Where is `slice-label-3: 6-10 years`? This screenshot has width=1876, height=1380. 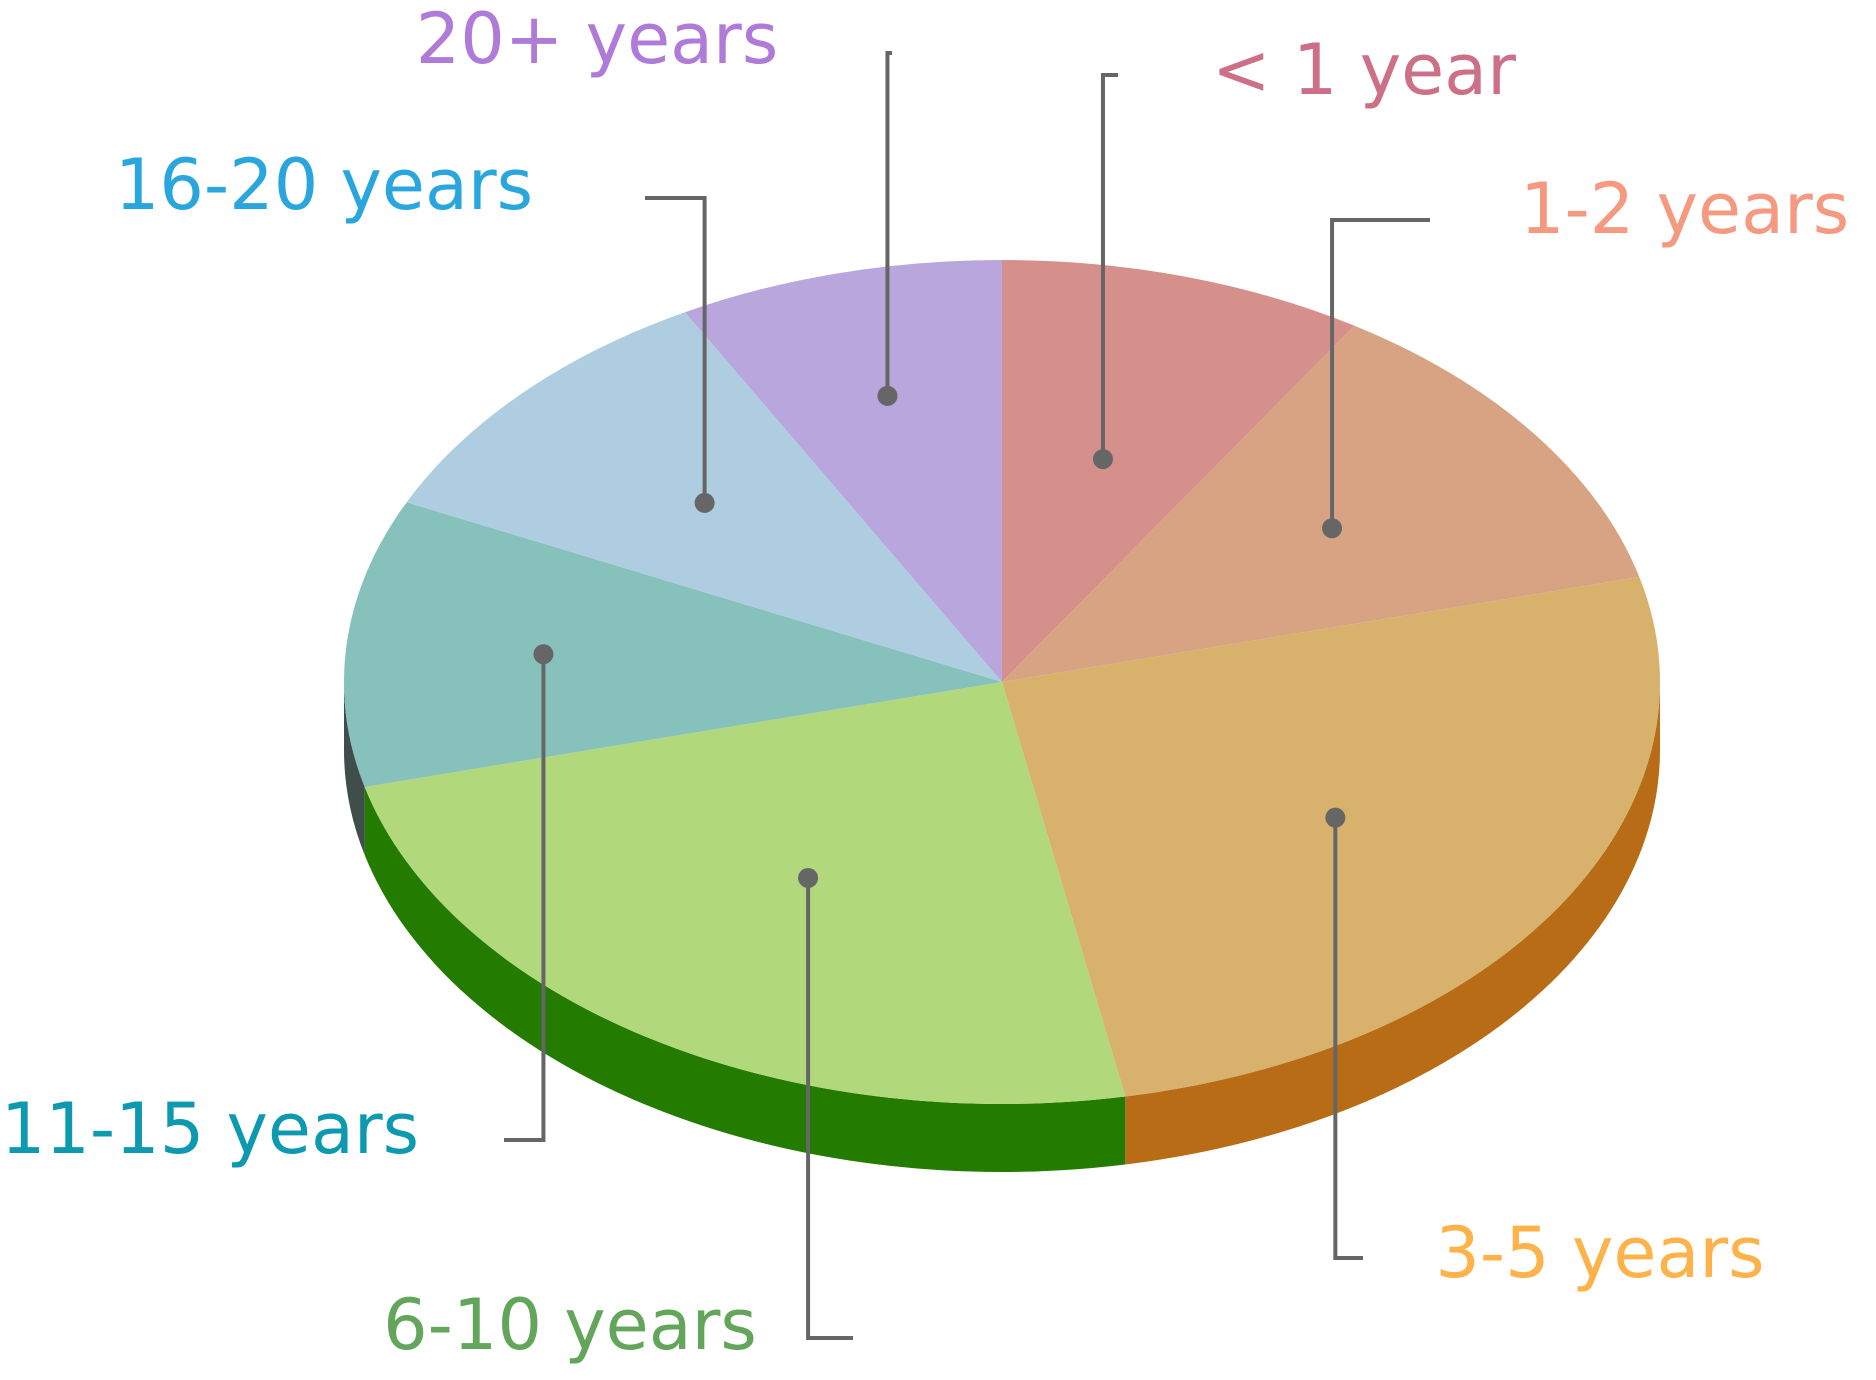
slice-label-3: 6-10 years is located at coordinates (570, 1325).